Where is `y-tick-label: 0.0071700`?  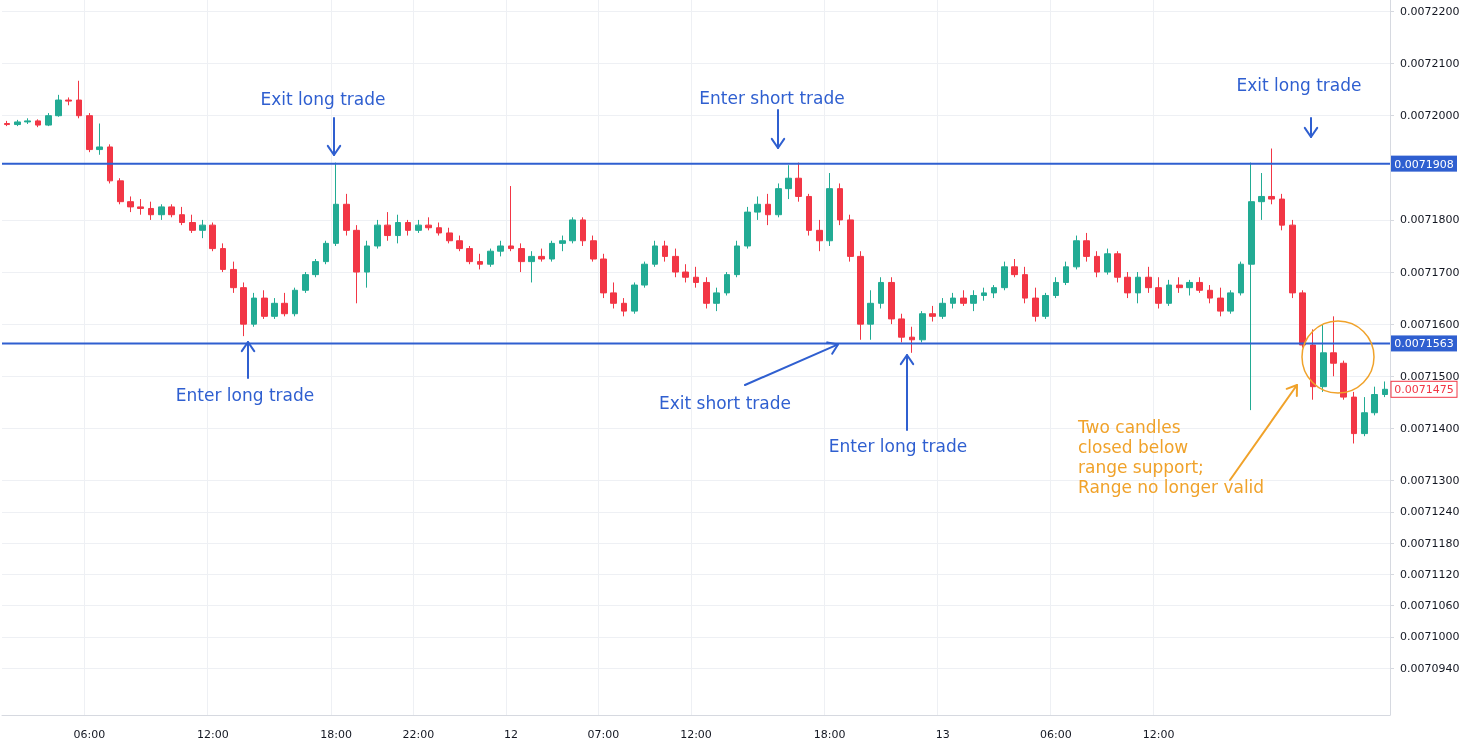 y-tick-label: 0.0071700 is located at coordinates (1430, 272).